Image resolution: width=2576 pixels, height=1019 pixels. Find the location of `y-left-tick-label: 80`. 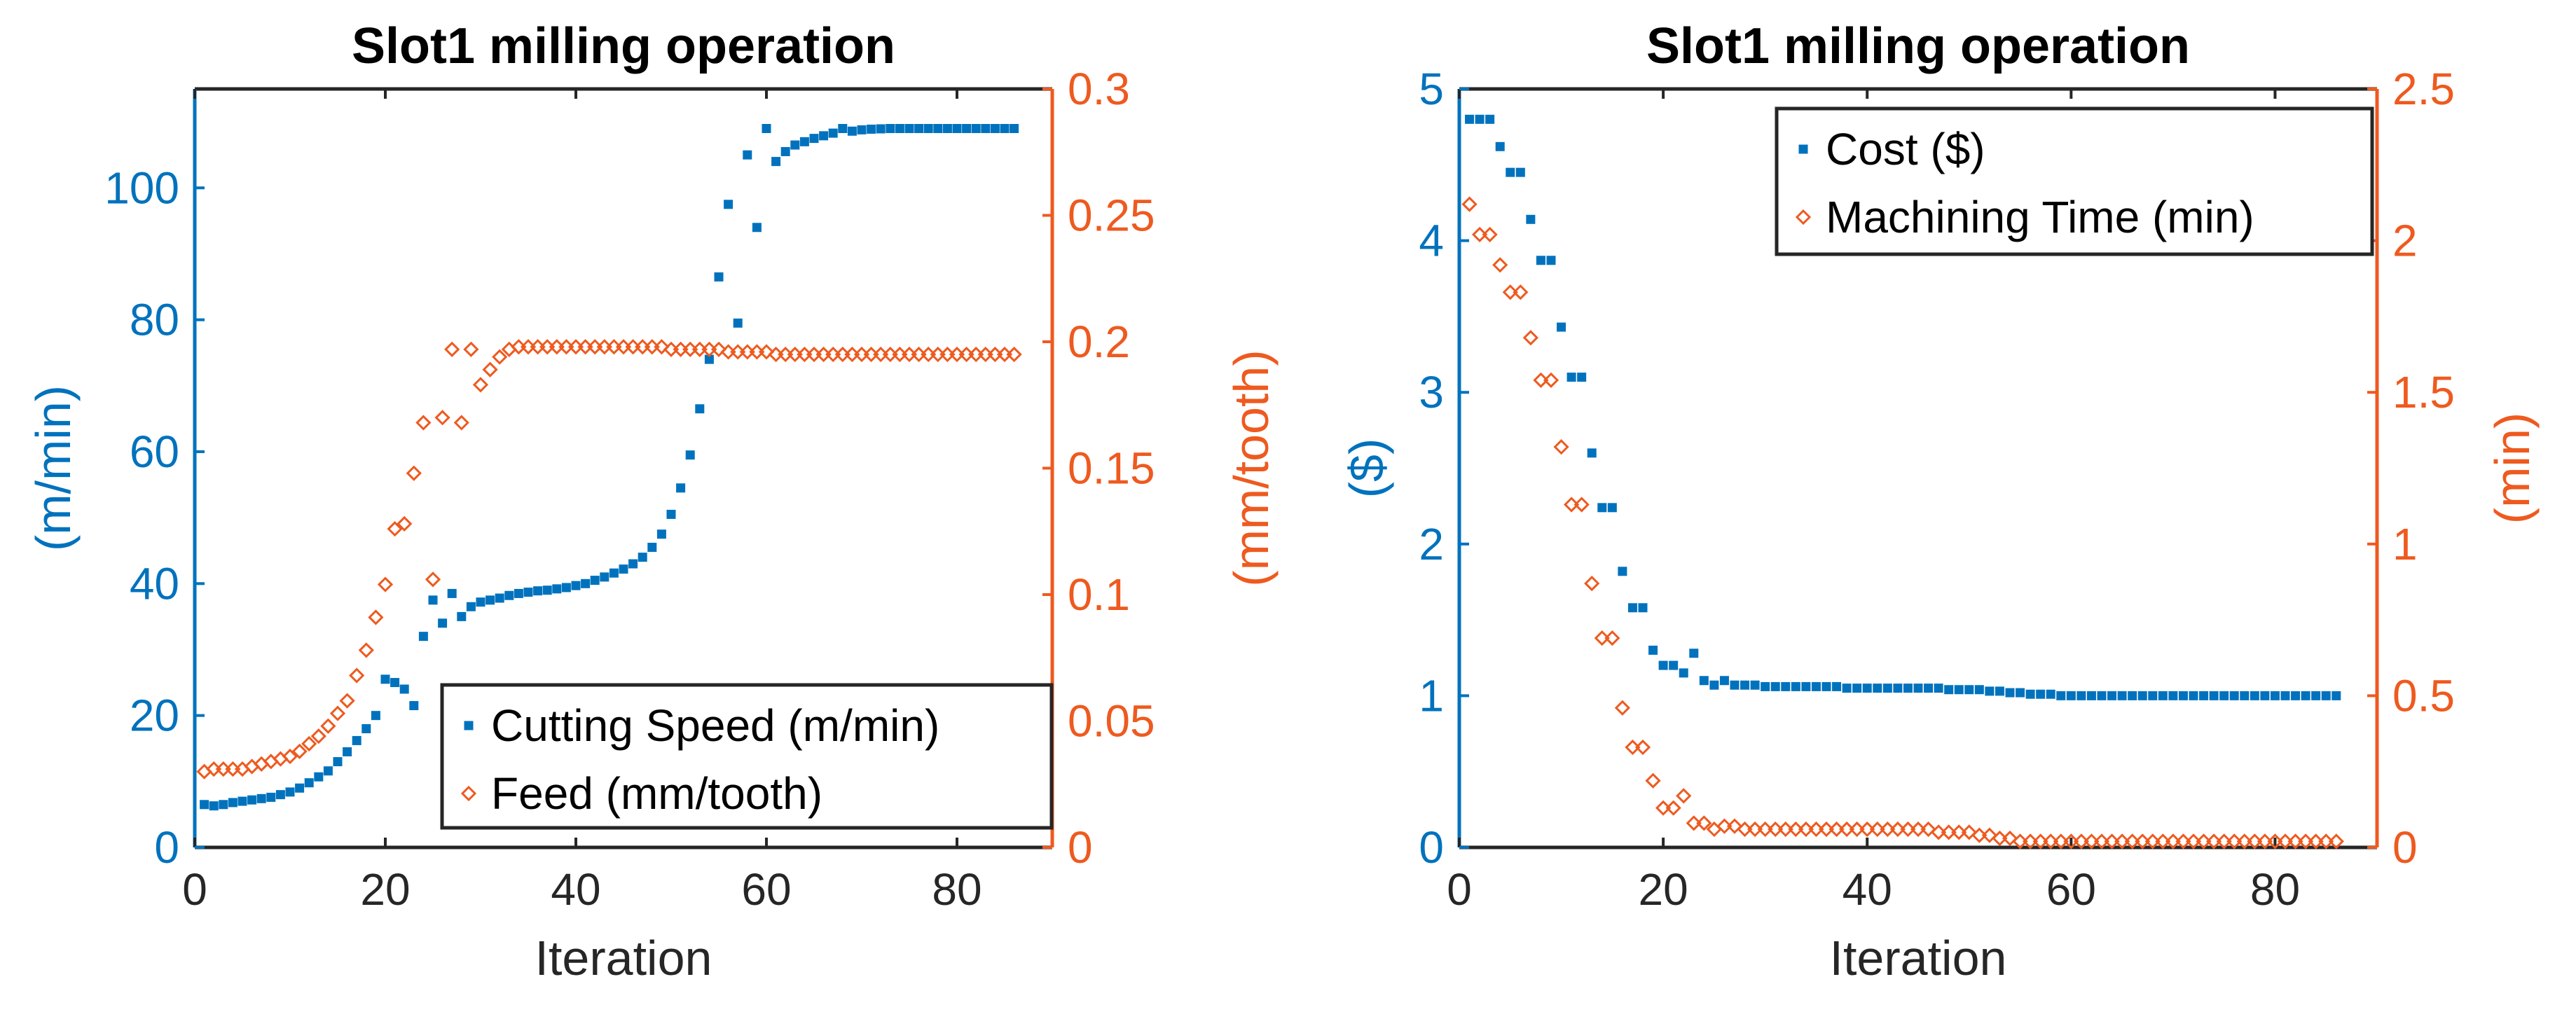

y-left-tick-label: 80 is located at coordinates (154, 320).